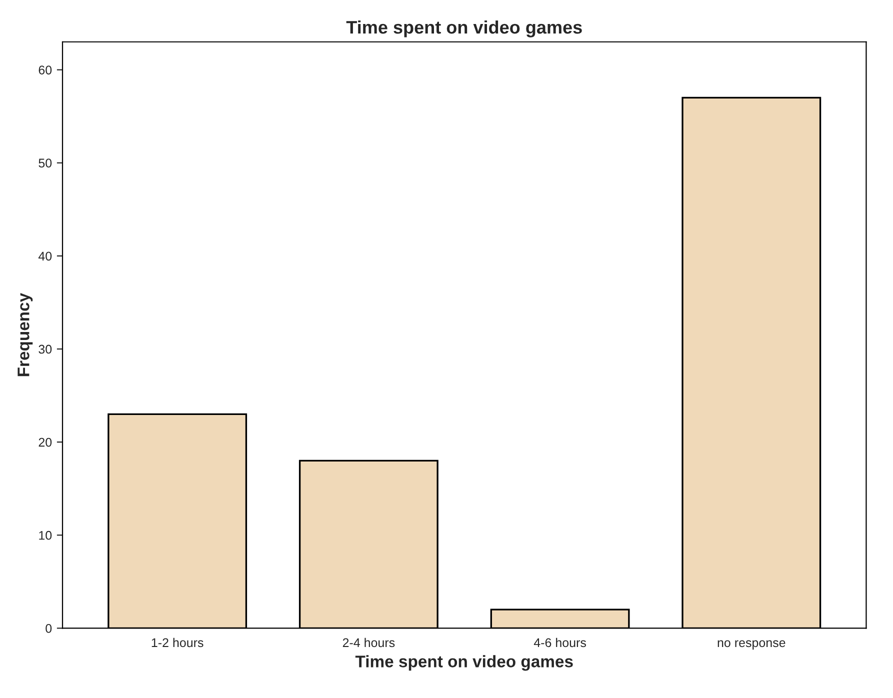 The height and width of the screenshot is (698, 893). I want to click on x-tick-label: 4-6 hours, so click(560, 643).